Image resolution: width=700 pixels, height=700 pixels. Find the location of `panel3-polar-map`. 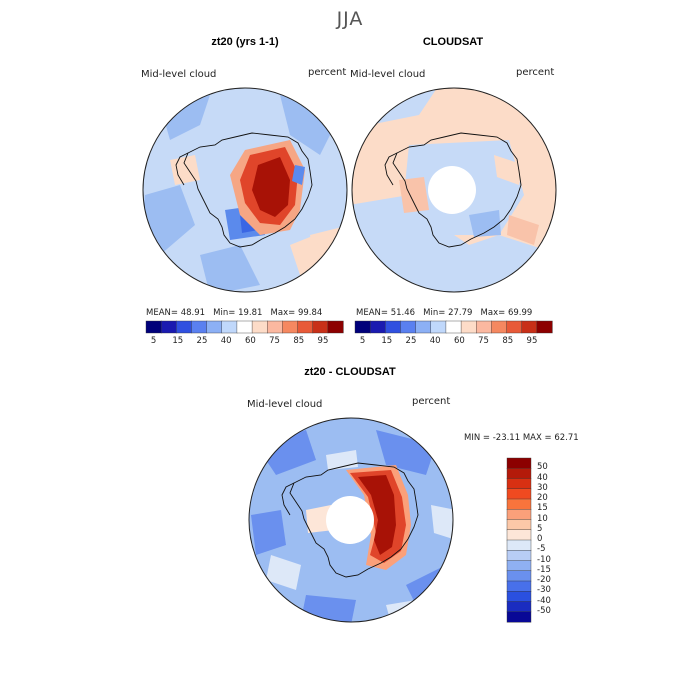

panel3-polar-map is located at coordinates (351, 520).